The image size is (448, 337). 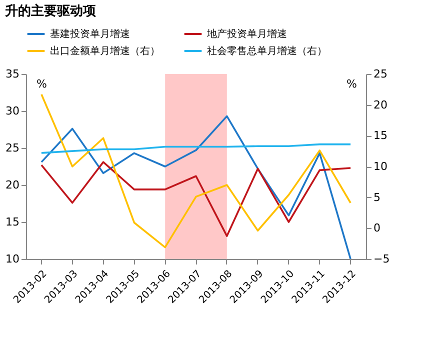 What do you see at coordinates (381, 166) in the screenshot?
I see `y2-tick-label: 10` at bounding box center [381, 166].